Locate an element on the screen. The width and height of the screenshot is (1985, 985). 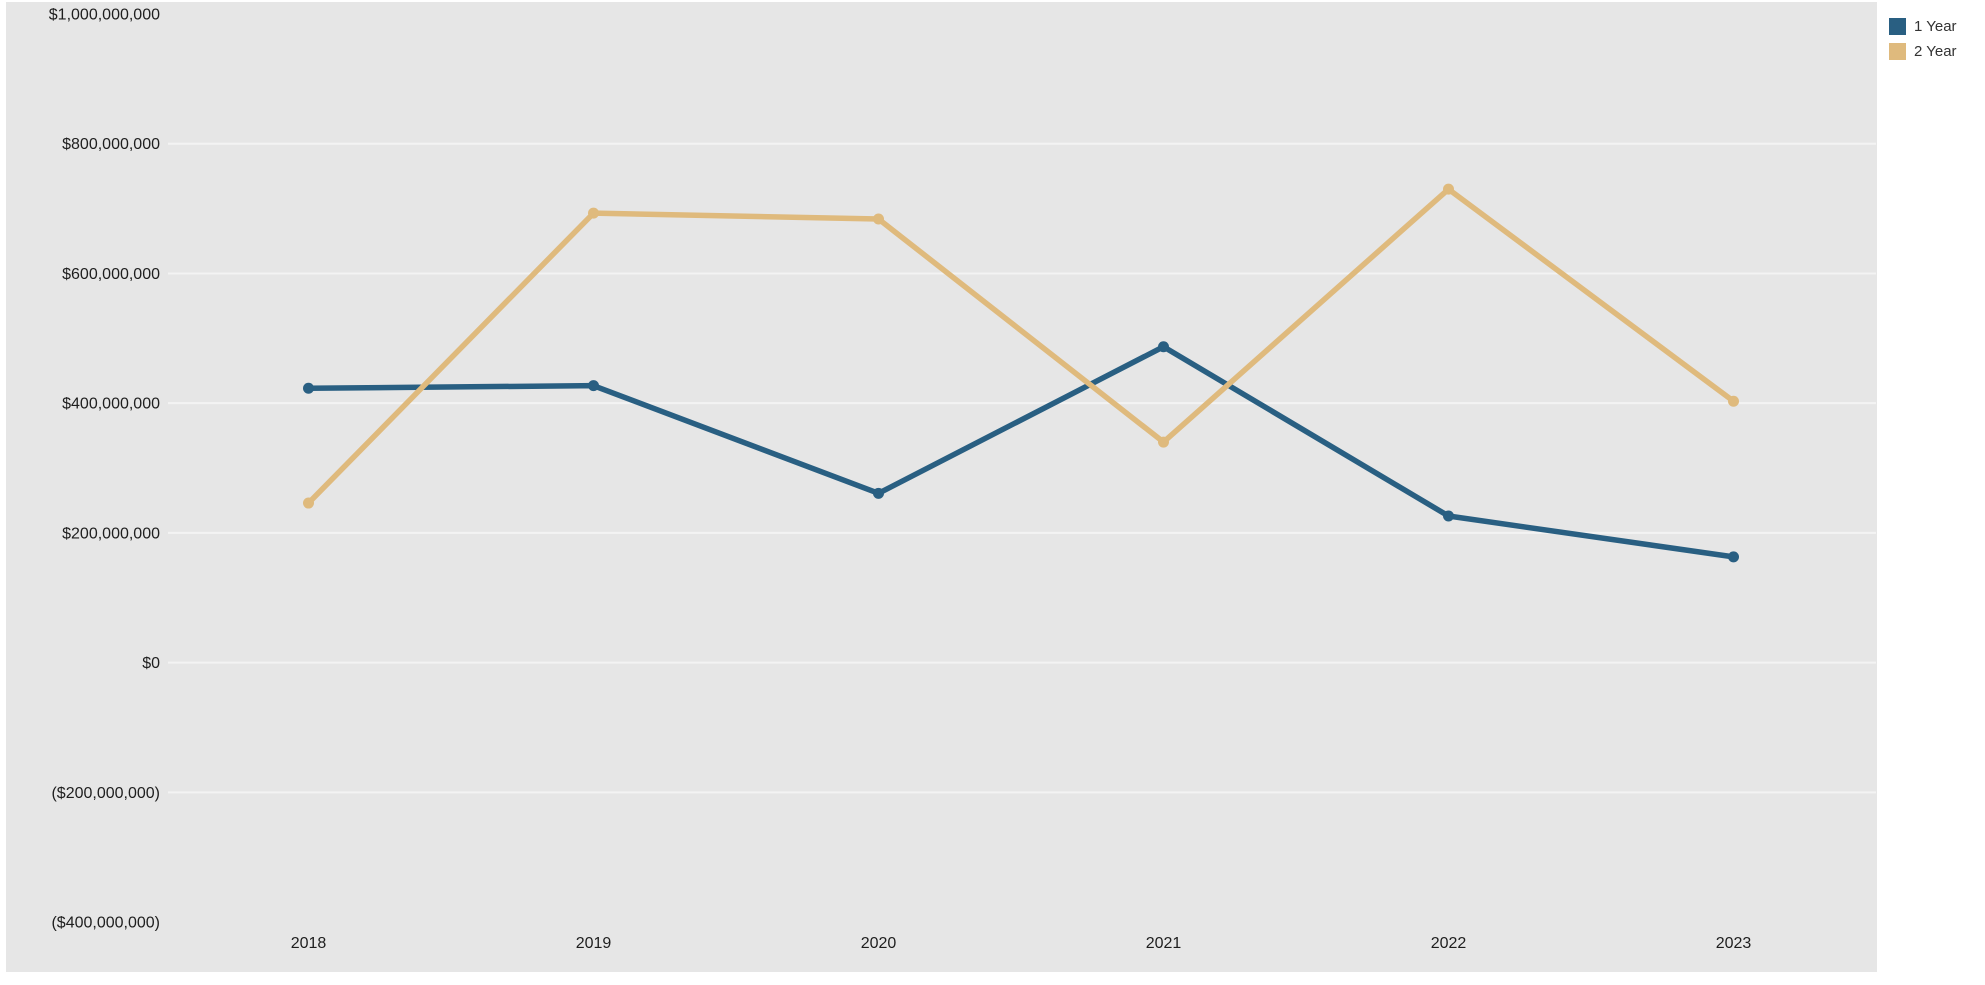
x-axis-category-label: 2021 is located at coordinates (1164, 943).